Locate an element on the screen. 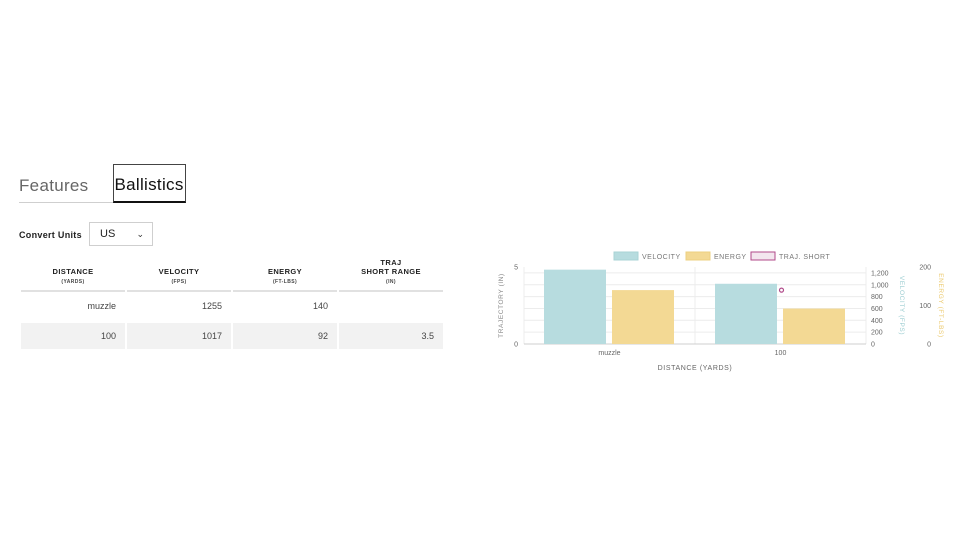 The width and height of the screenshot is (978, 550). col-header-distance: DISTANCE (YARDS) is located at coordinates (73, 273).